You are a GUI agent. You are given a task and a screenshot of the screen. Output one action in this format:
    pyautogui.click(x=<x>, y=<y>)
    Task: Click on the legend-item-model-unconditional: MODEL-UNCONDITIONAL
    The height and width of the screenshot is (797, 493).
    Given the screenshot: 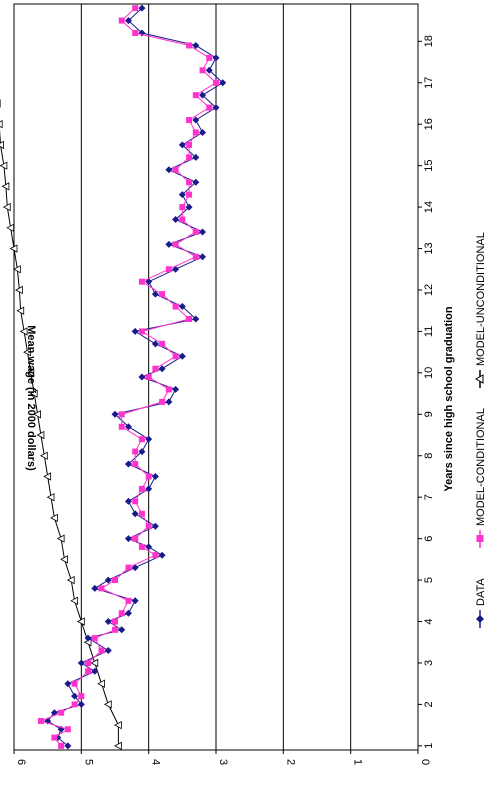 What is the action you would take?
    pyautogui.click(x=480, y=310)
    